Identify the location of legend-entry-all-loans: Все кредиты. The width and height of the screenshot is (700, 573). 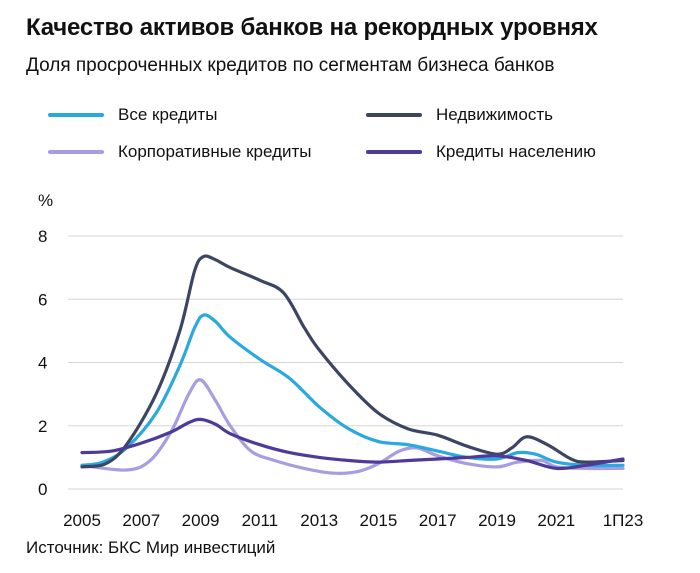
(132, 115).